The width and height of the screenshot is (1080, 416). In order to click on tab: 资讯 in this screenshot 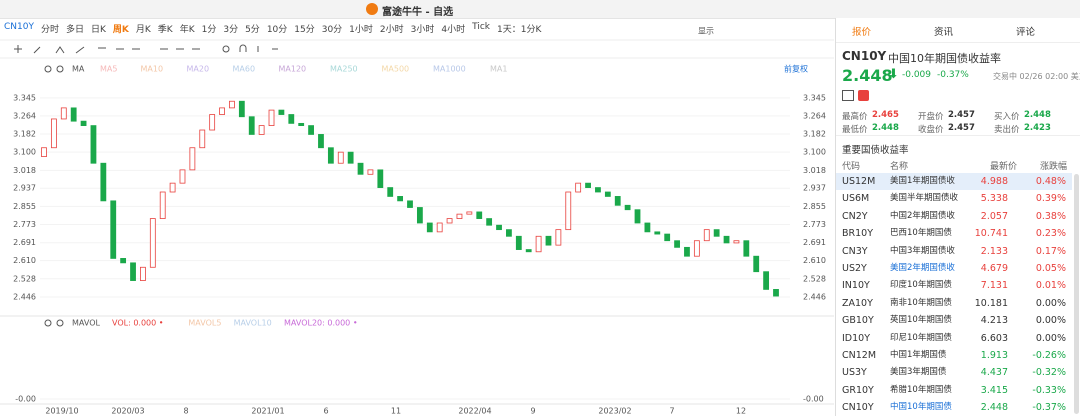, I will do `click(944, 32)`.